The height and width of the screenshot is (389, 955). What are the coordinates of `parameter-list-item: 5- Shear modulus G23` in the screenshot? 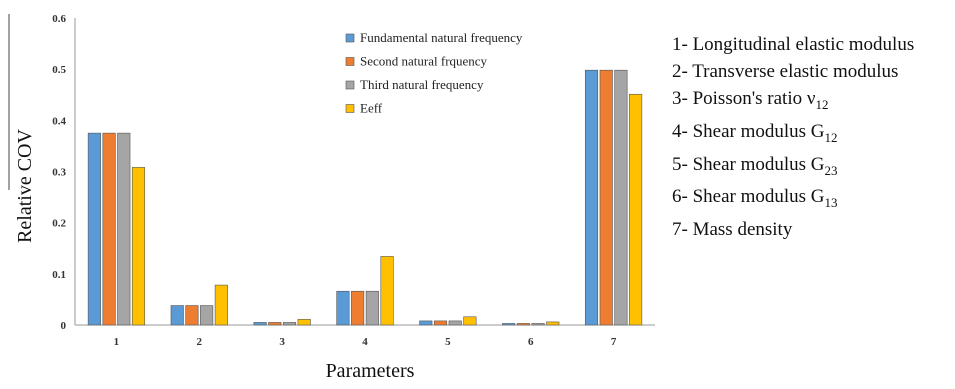 It's located at (793, 167).